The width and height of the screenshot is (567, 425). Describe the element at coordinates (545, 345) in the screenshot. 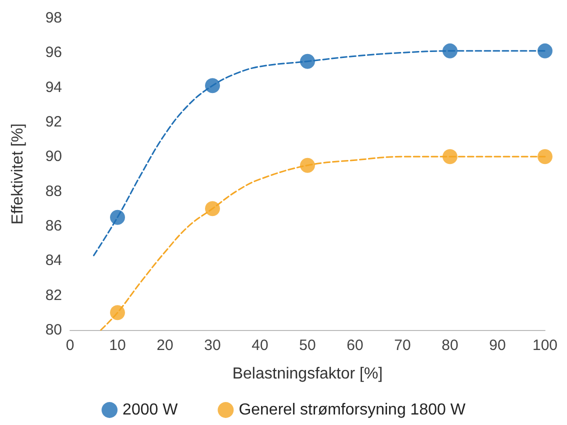

I see `x-tick-label: 100` at that location.